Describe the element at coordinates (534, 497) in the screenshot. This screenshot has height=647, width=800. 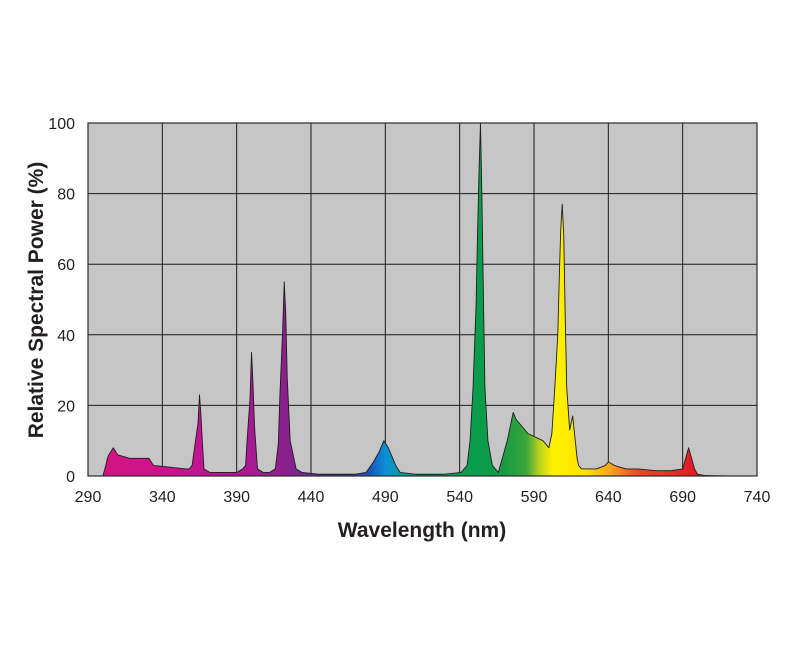
I see `x-tick-label: 590` at that location.